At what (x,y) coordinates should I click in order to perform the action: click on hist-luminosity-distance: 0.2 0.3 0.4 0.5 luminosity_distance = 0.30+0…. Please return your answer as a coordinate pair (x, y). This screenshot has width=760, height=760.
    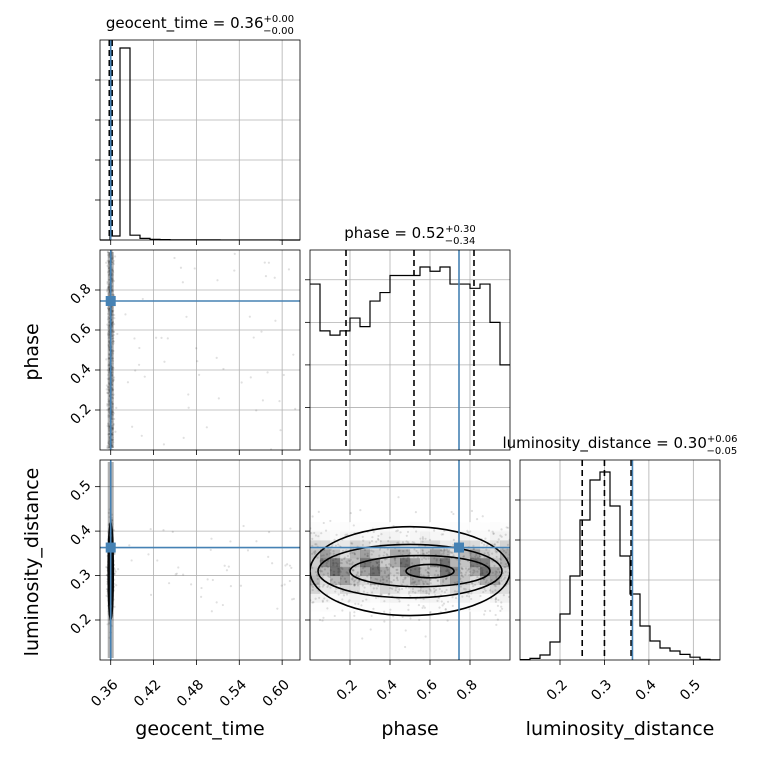
    Looking at the image, I should click on (619, 569).